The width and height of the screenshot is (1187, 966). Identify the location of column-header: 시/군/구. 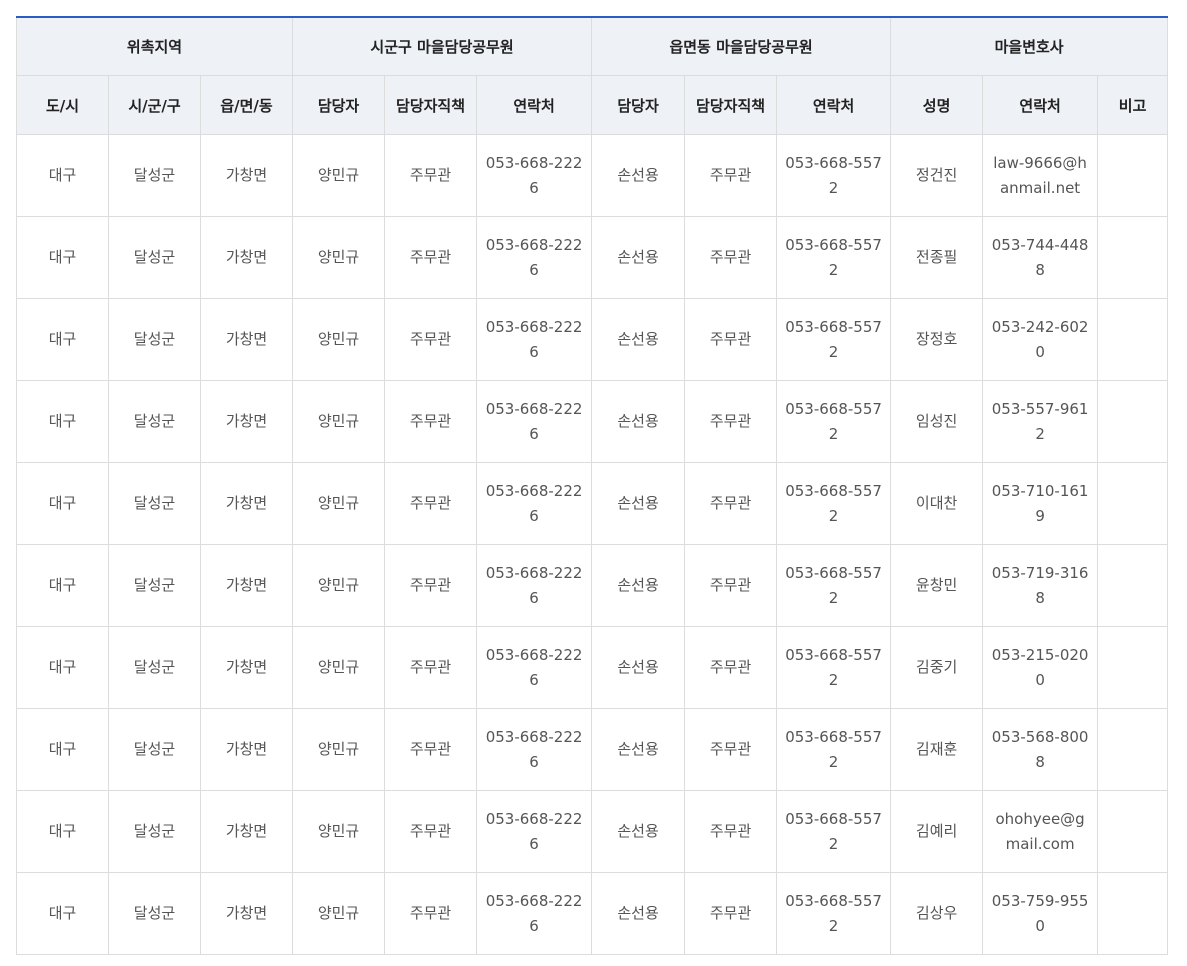
(154, 105).